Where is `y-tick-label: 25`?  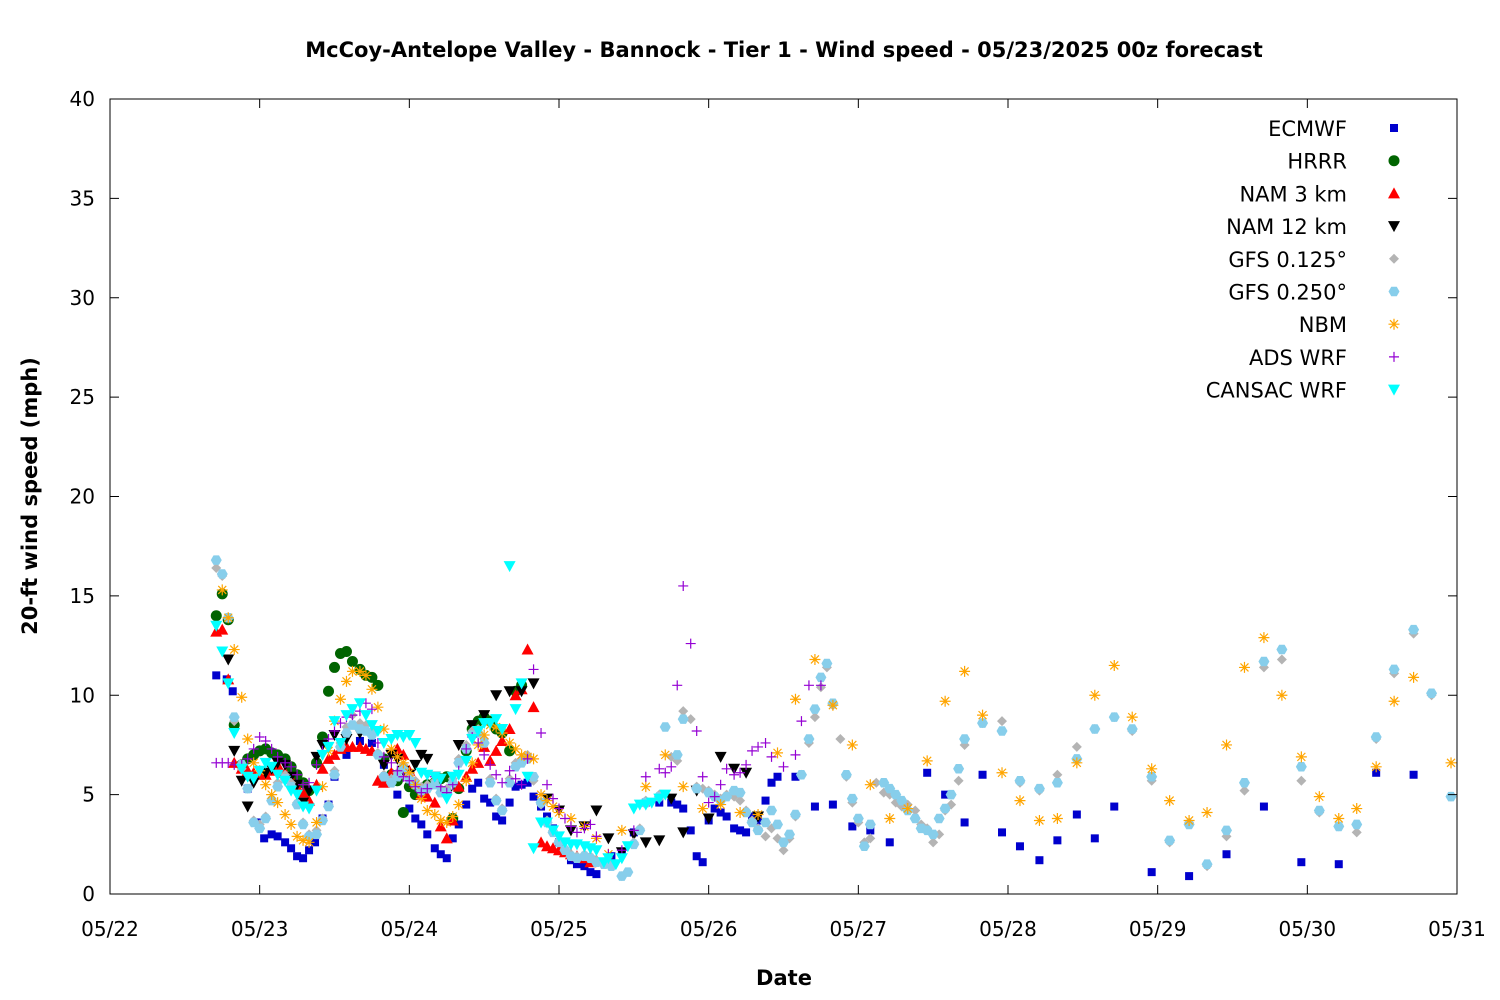 y-tick-label: 25 is located at coordinates (82, 397).